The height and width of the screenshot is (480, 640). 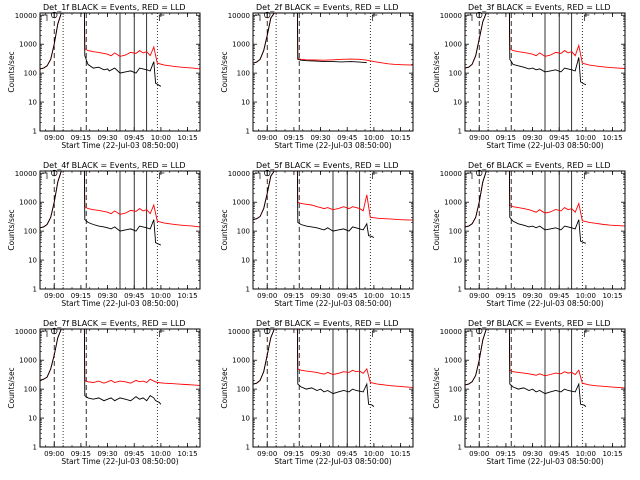 What do you see at coordinates (120, 357) in the screenshot?
I see `series-line-lld` at bounding box center [120, 357].